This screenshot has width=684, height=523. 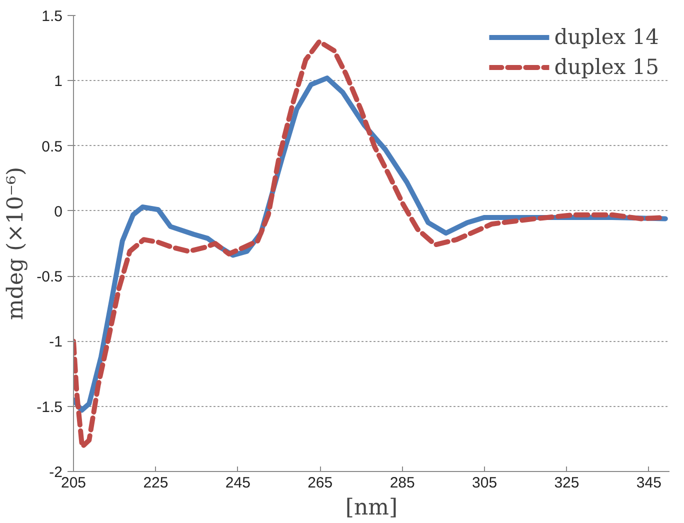 I want to click on x-axis-title: [nm], so click(x=371, y=508).